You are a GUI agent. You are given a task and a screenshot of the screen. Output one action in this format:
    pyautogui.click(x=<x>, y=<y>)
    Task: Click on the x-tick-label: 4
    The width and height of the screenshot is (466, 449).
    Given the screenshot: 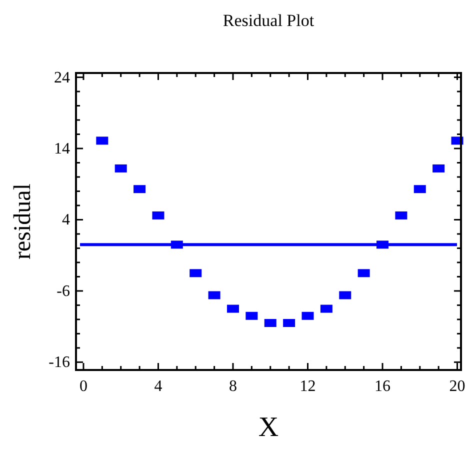 What is the action you would take?
    pyautogui.click(x=158, y=386)
    